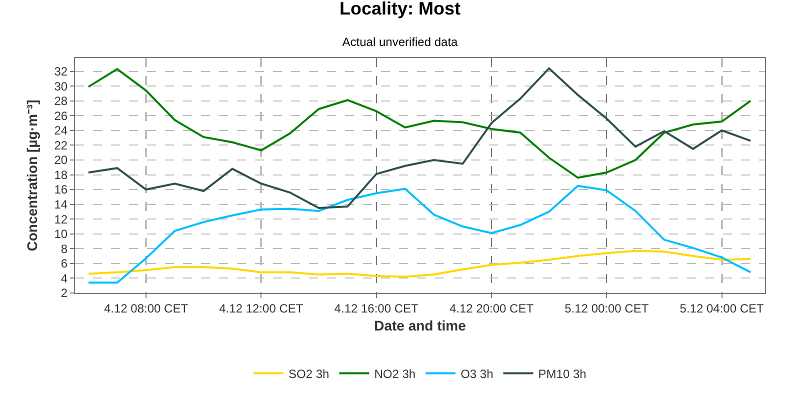  Describe the element at coordinates (419, 264) in the screenshot. I see `line-series` at that location.